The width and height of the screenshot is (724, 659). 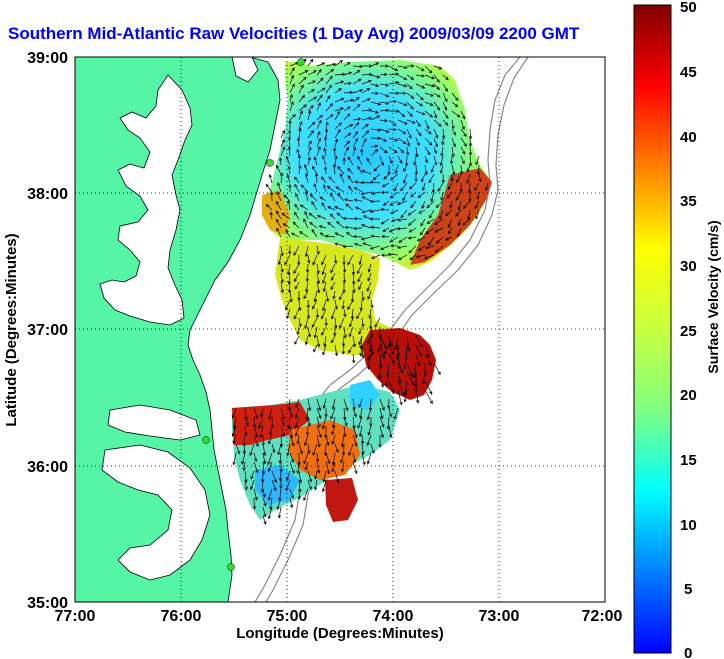 I want to click on colorbar-tick: 5, so click(x=688, y=589).